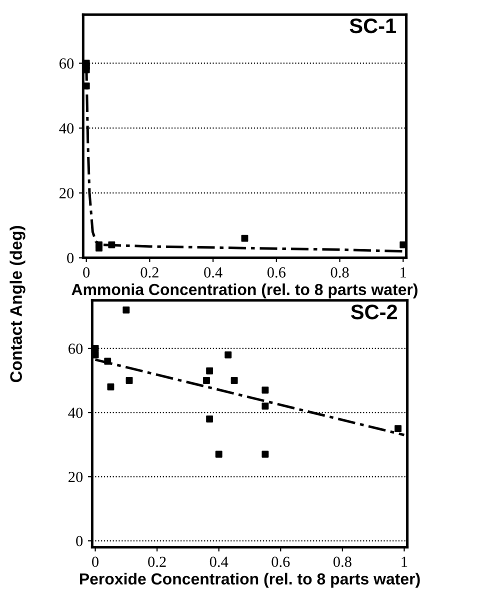  What do you see at coordinates (18, 304) in the screenshot?
I see `y-axis-title: Contact Angle (deg)` at bounding box center [18, 304].